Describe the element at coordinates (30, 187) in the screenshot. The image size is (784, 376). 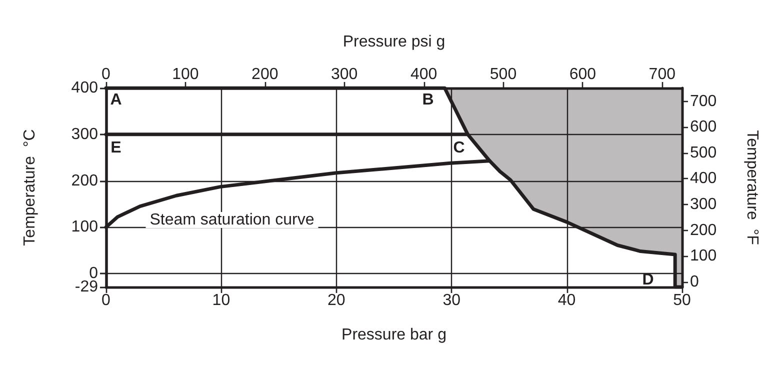
I see `y-axis-title: Temperature °C` at that location.